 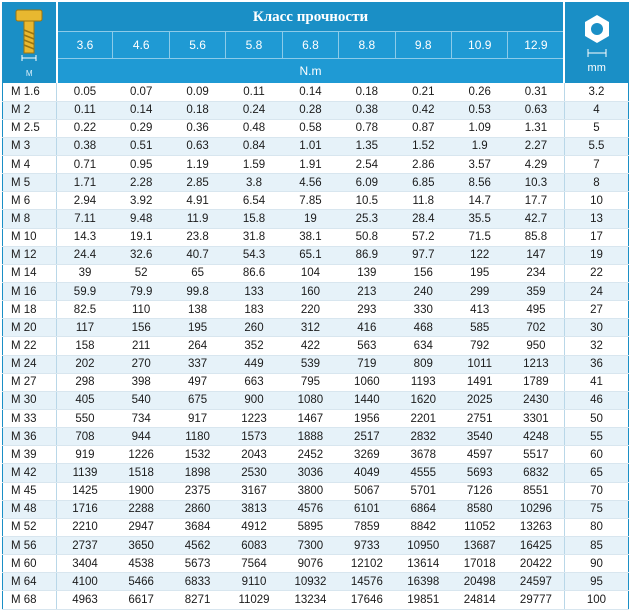 I want to click on torque-value-cell: 86.9, so click(x=367, y=255).